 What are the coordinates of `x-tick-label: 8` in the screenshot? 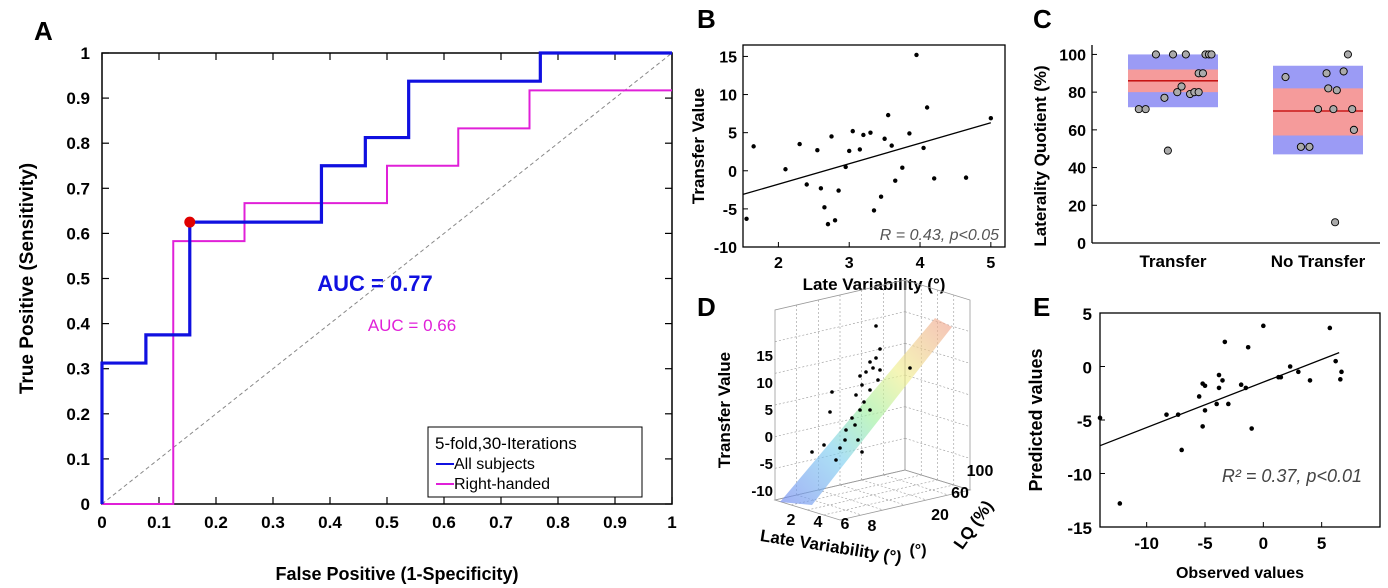 It's located at (872, 526).